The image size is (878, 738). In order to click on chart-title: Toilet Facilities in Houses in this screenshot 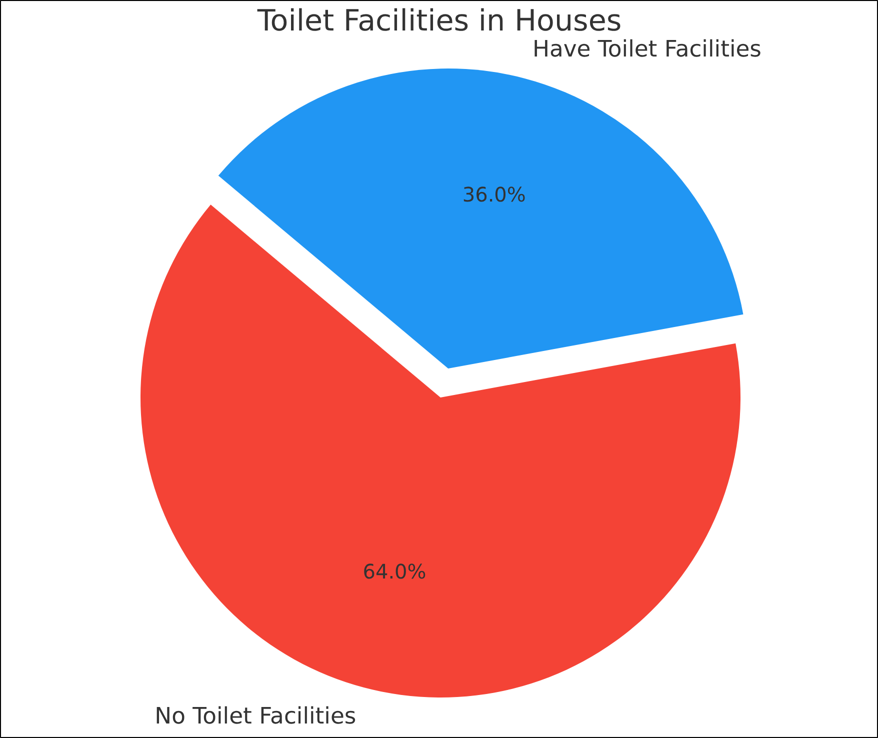, I will do `click(439, 21)`.